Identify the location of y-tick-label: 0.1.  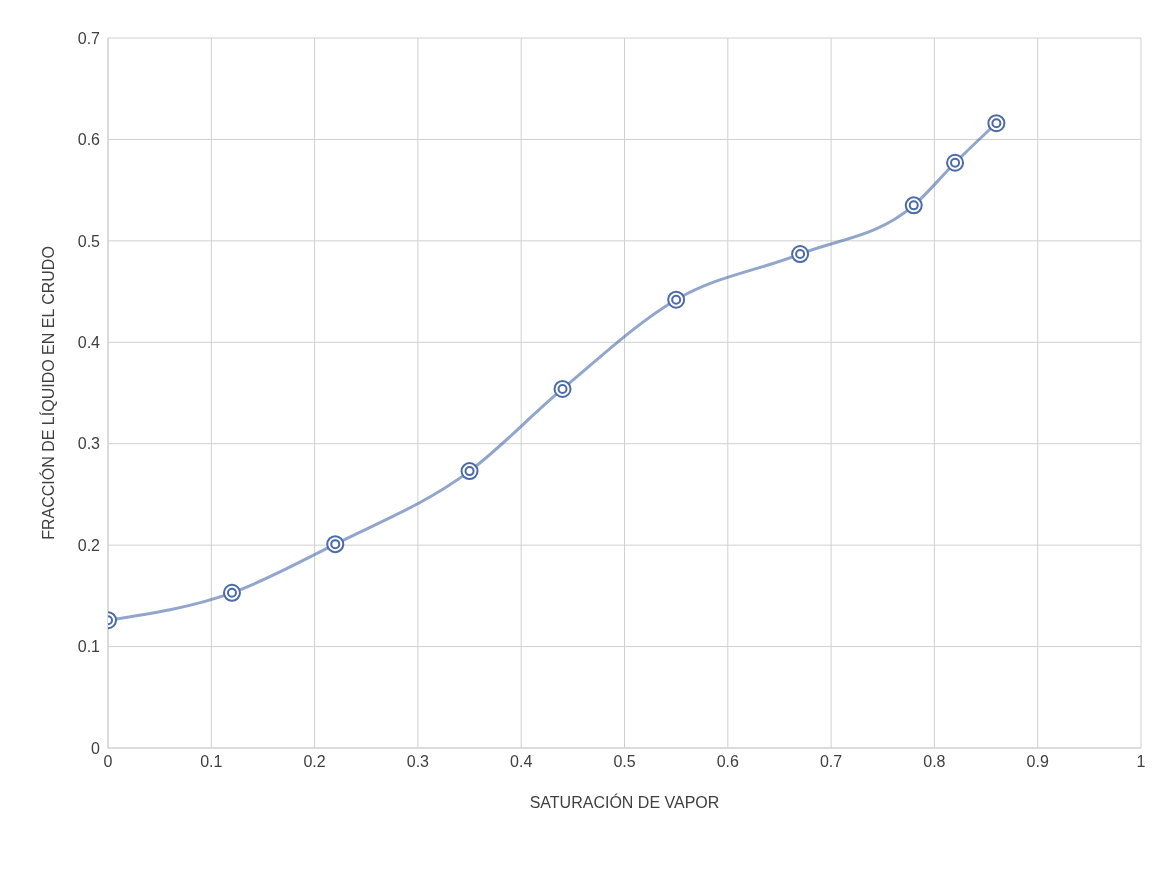
(89, 647).